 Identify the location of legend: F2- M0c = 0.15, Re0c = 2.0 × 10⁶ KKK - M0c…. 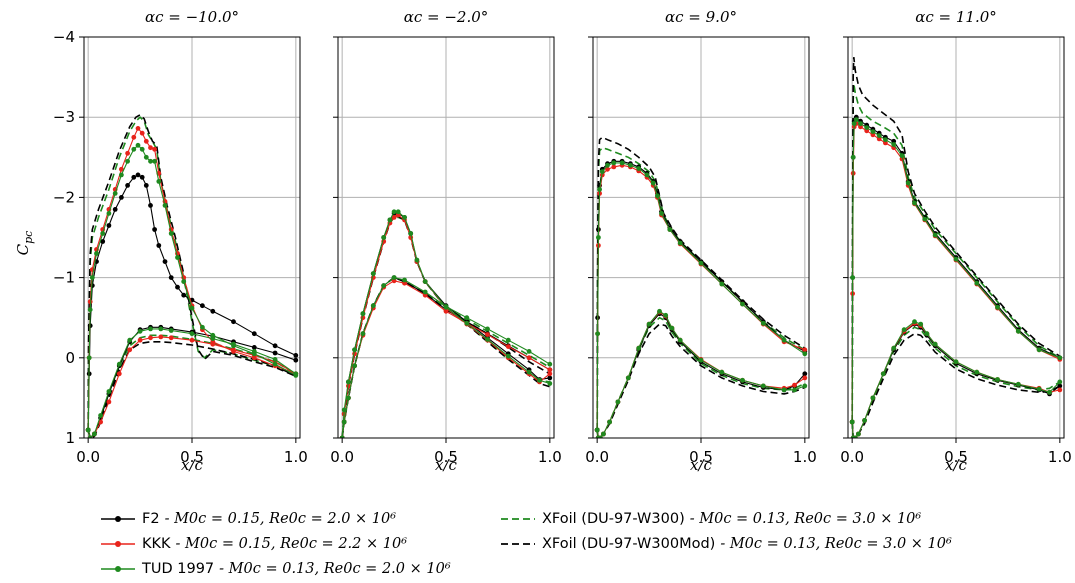
(580, 544).